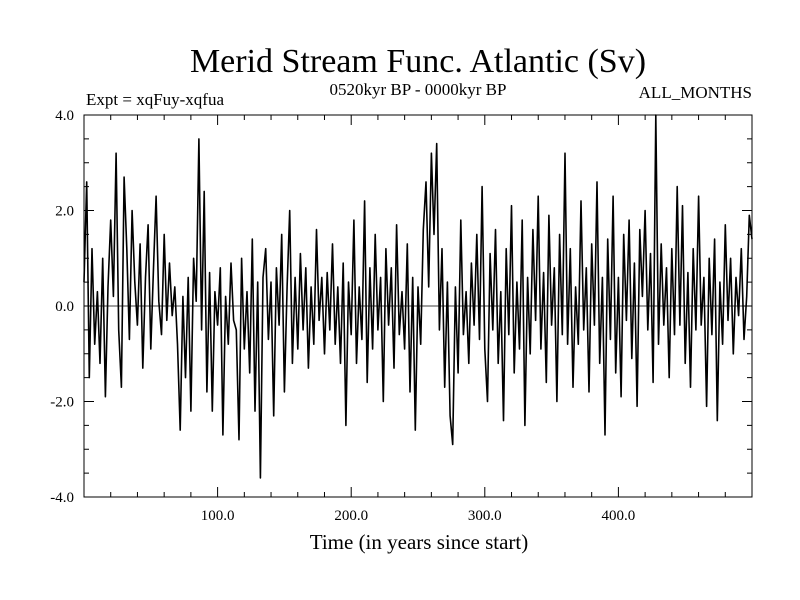  Describe the element at coordinates (64, 116) in the screenshot. I see `y-tick-label: 4.0` at that location.